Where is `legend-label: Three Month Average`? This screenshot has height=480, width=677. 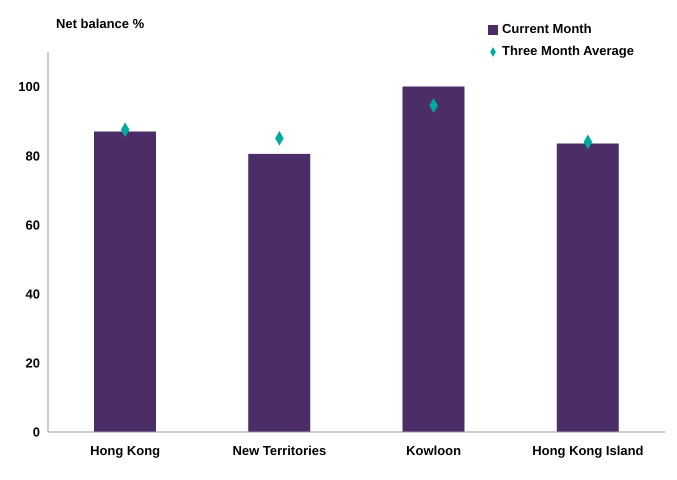
legend-label: Three Month Average is located at coordinates (568, 50).